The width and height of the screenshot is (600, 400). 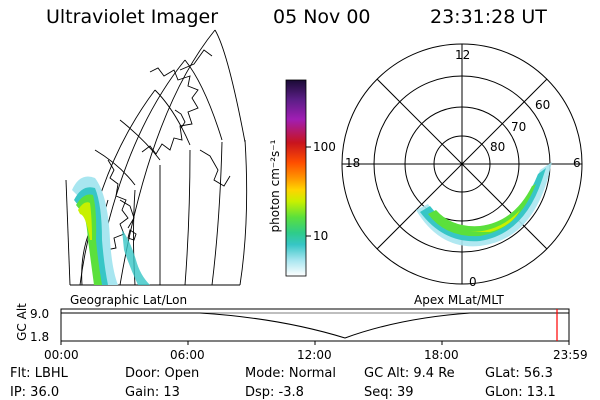 What do you see at coordinates (290, 373) in the screenshot?
I see `status-mode: Mode: Normal` at bounding box center [290, 373].